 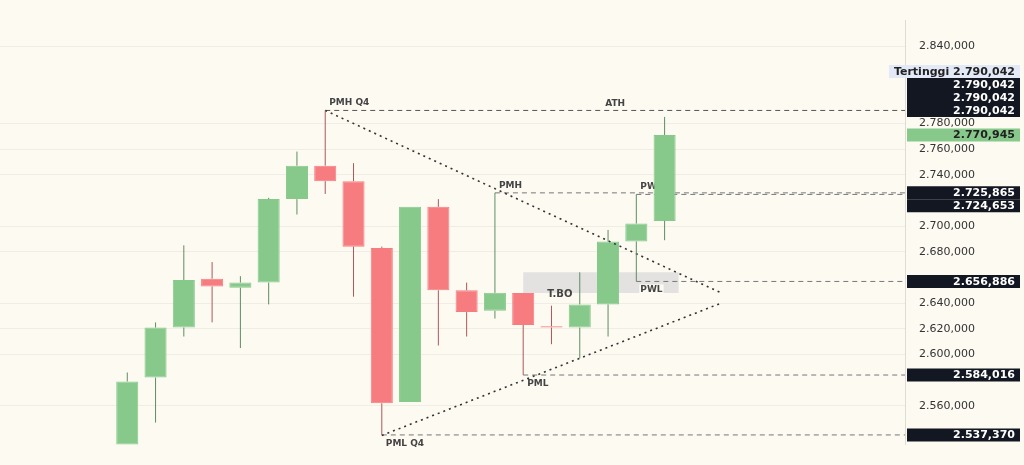 What do you see at coordinates (947, 405) in the screenshot?
I see `y-tick-label: 2.560,000` at bounding box center [947, 405].